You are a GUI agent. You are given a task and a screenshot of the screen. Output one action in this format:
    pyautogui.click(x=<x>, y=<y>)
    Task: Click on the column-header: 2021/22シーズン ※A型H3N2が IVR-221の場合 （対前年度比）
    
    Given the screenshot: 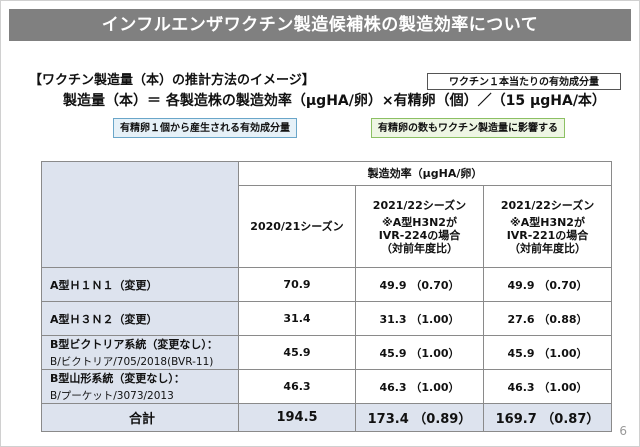 What is the action you would take?
    pyautogui.click(x=547, y=226)
    